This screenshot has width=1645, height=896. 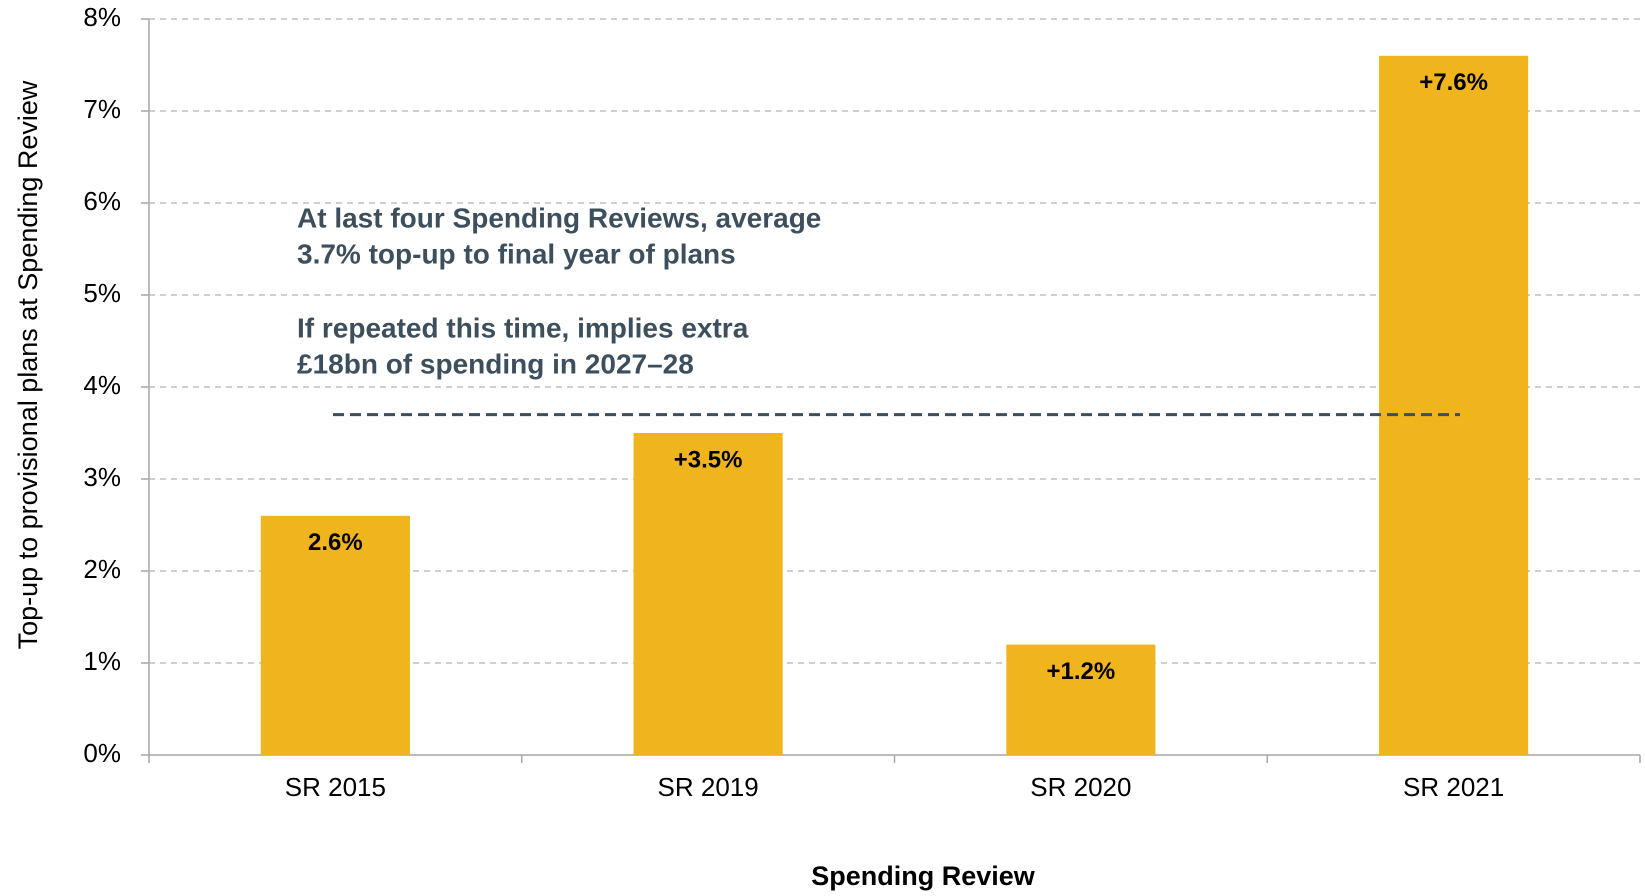 What do you see at coordinates (708, 459) in the screenshot?
I see `value-label: +3.5%` at bounding box center [708, 459].